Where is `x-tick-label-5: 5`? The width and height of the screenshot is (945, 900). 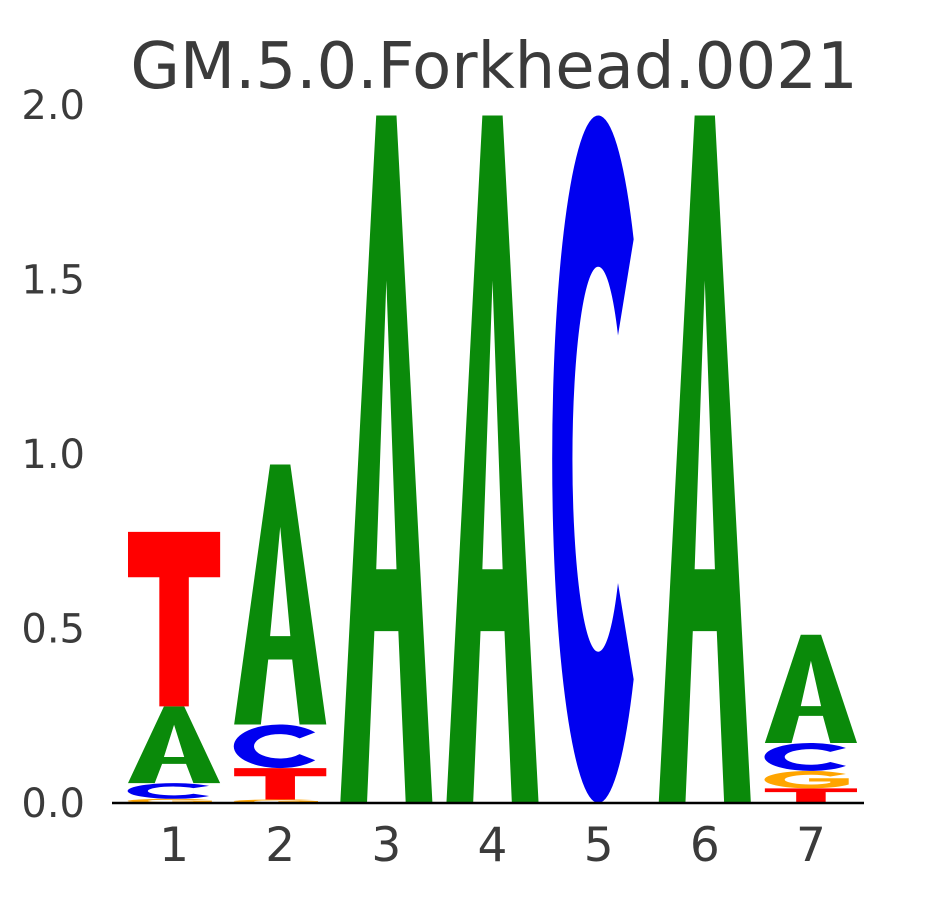
x-tick-label-5: 5 is located at coordinates (599, 845).